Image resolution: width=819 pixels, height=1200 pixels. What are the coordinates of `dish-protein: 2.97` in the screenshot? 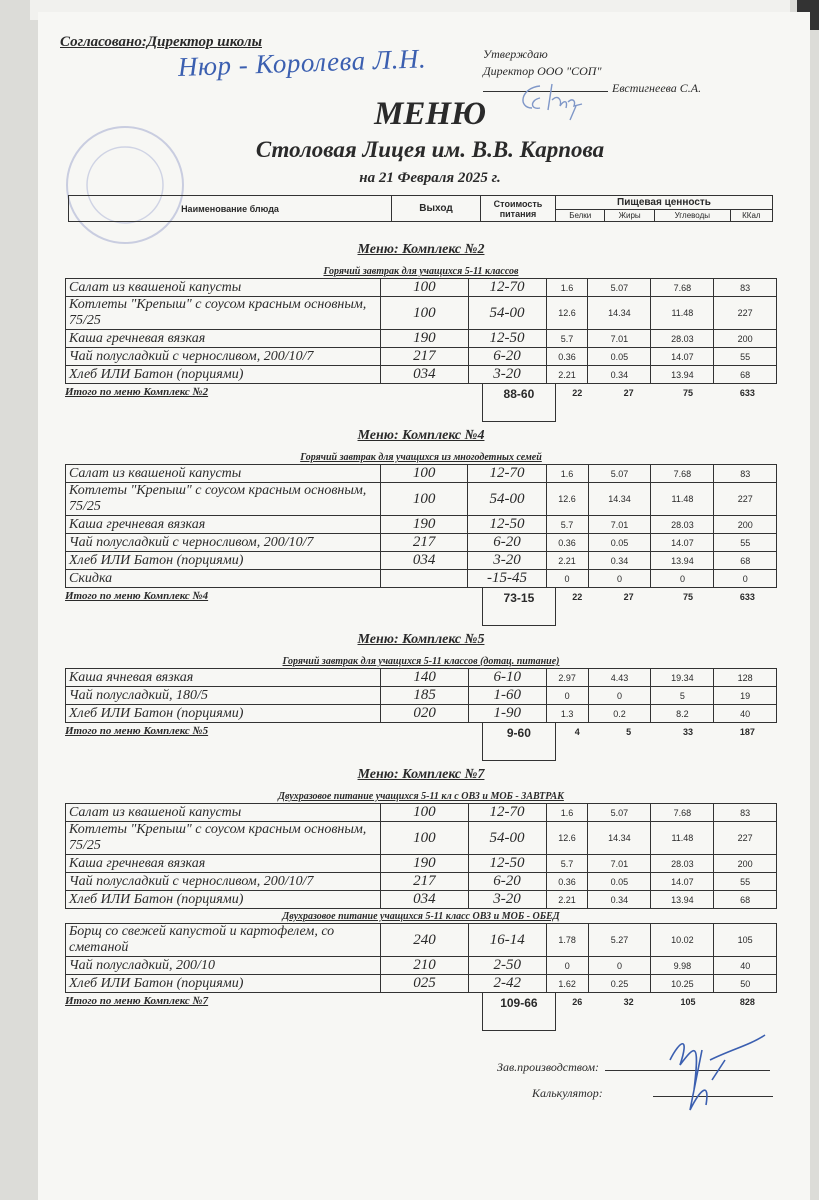 It's located at (567, 677).